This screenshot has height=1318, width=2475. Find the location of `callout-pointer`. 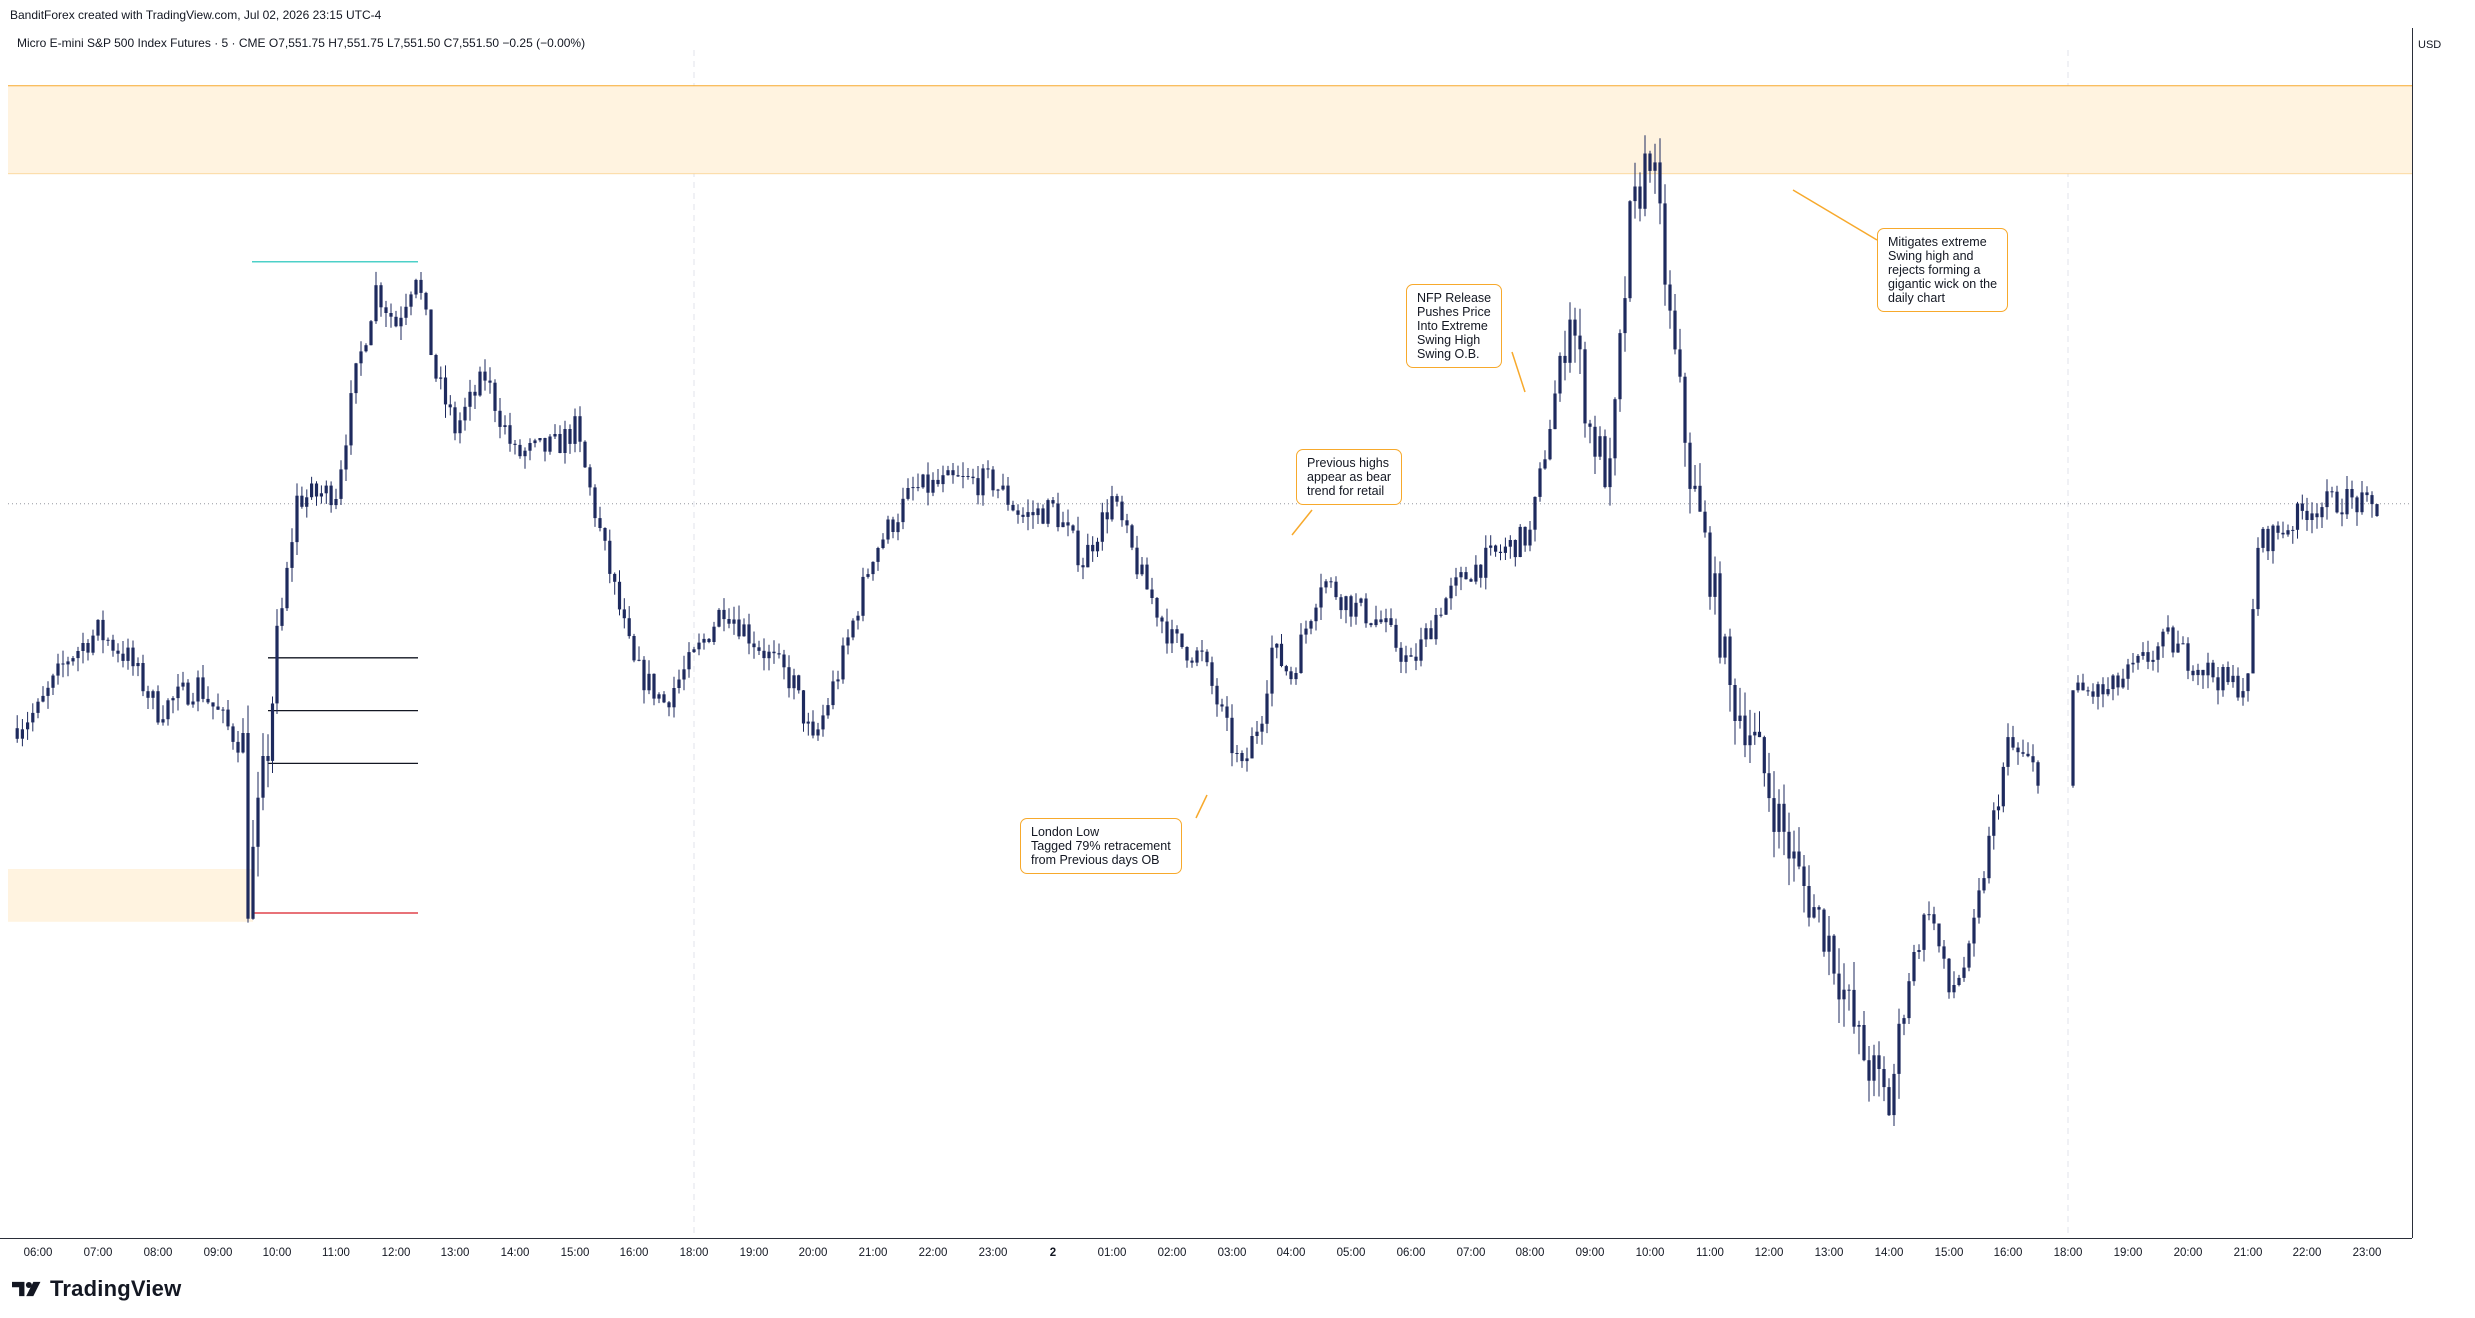

callout-pointer is located at coordinates (1518, 372).